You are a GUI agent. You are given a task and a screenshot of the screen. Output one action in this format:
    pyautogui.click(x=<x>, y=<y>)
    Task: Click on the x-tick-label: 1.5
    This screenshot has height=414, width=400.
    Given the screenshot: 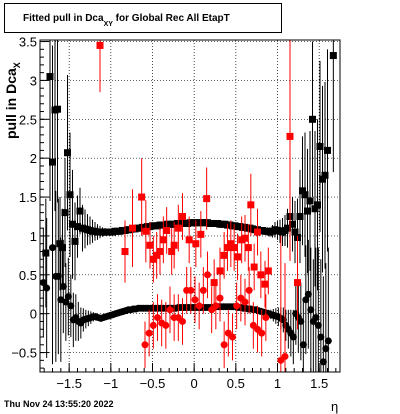 What is the action you would take?
    pyautogui.click(x=319, y=383)
    